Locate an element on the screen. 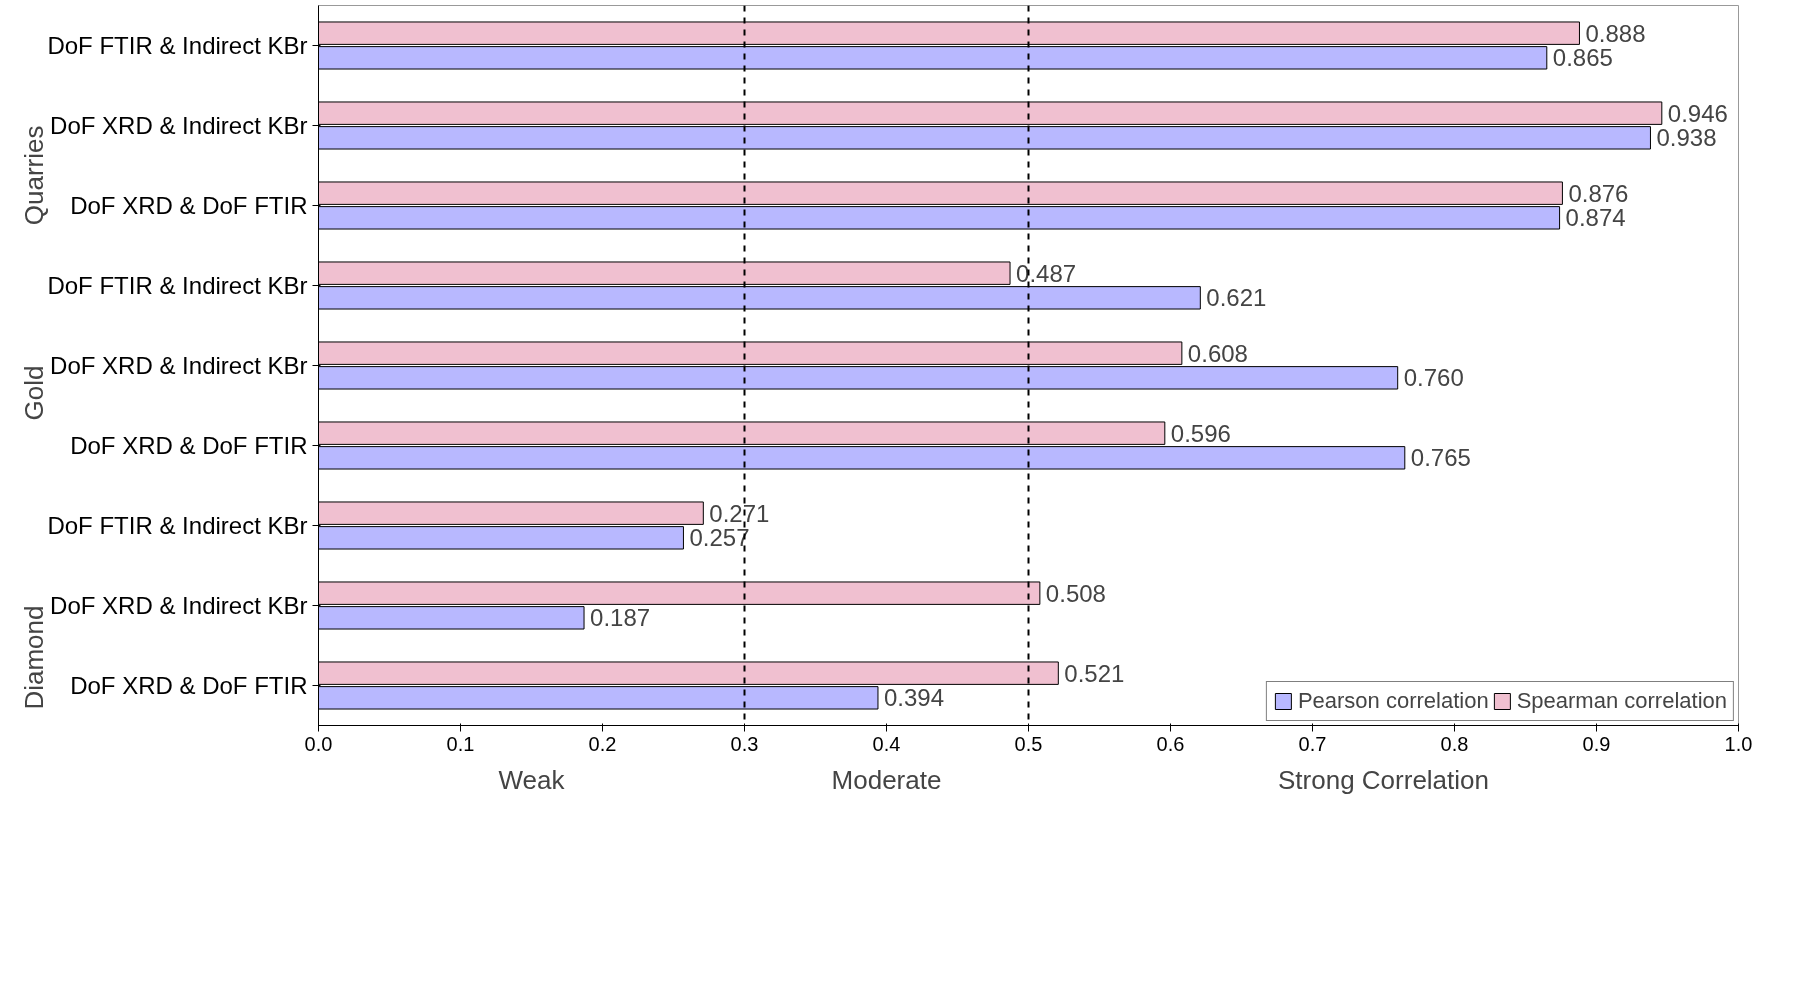  data-label: 0.187 is located at coordinates (620, 618).